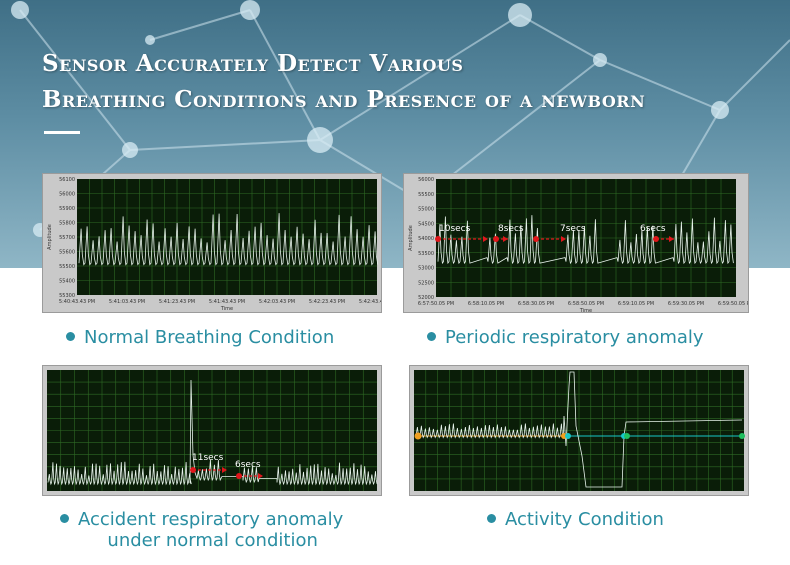 The width and height of the screenshot is (790, 565). What do you see at coordinates (636, 304) in the screenshot?
I see `x-tick-label: 6:59:10.05 PM` at bounding box center [636, 304].